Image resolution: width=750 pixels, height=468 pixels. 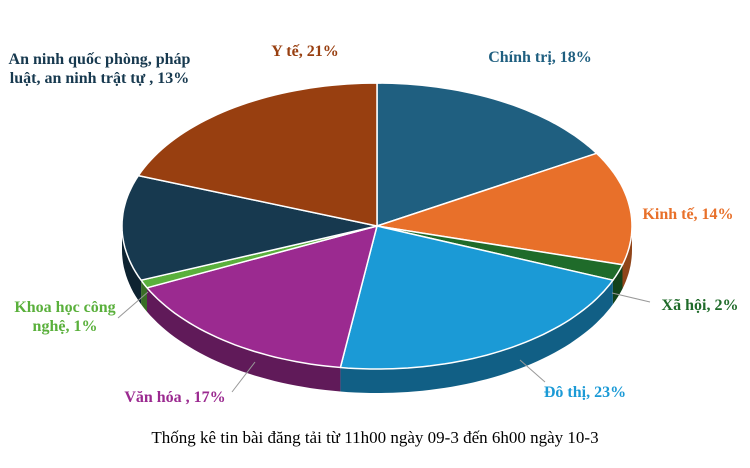 What do you see at coordinates (175, 397) in the screenshot?
I see `data-label: Văn hóa , 17%` at bounding box center [175, 397].